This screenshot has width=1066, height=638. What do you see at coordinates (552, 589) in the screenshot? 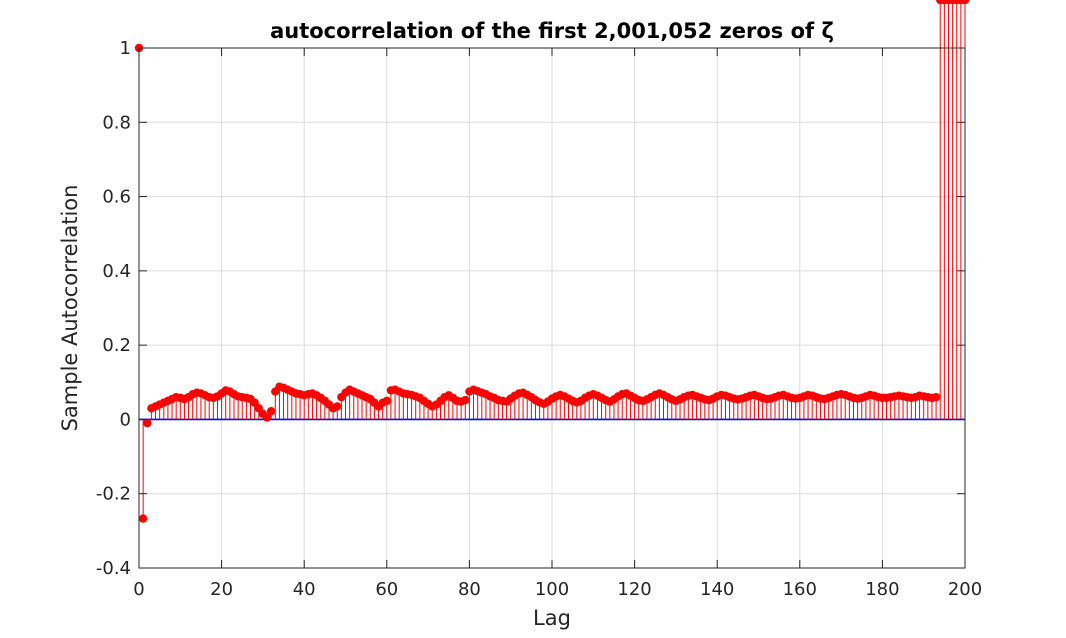
I see `x-tick-label: 100` at bounding box center [552, 589].